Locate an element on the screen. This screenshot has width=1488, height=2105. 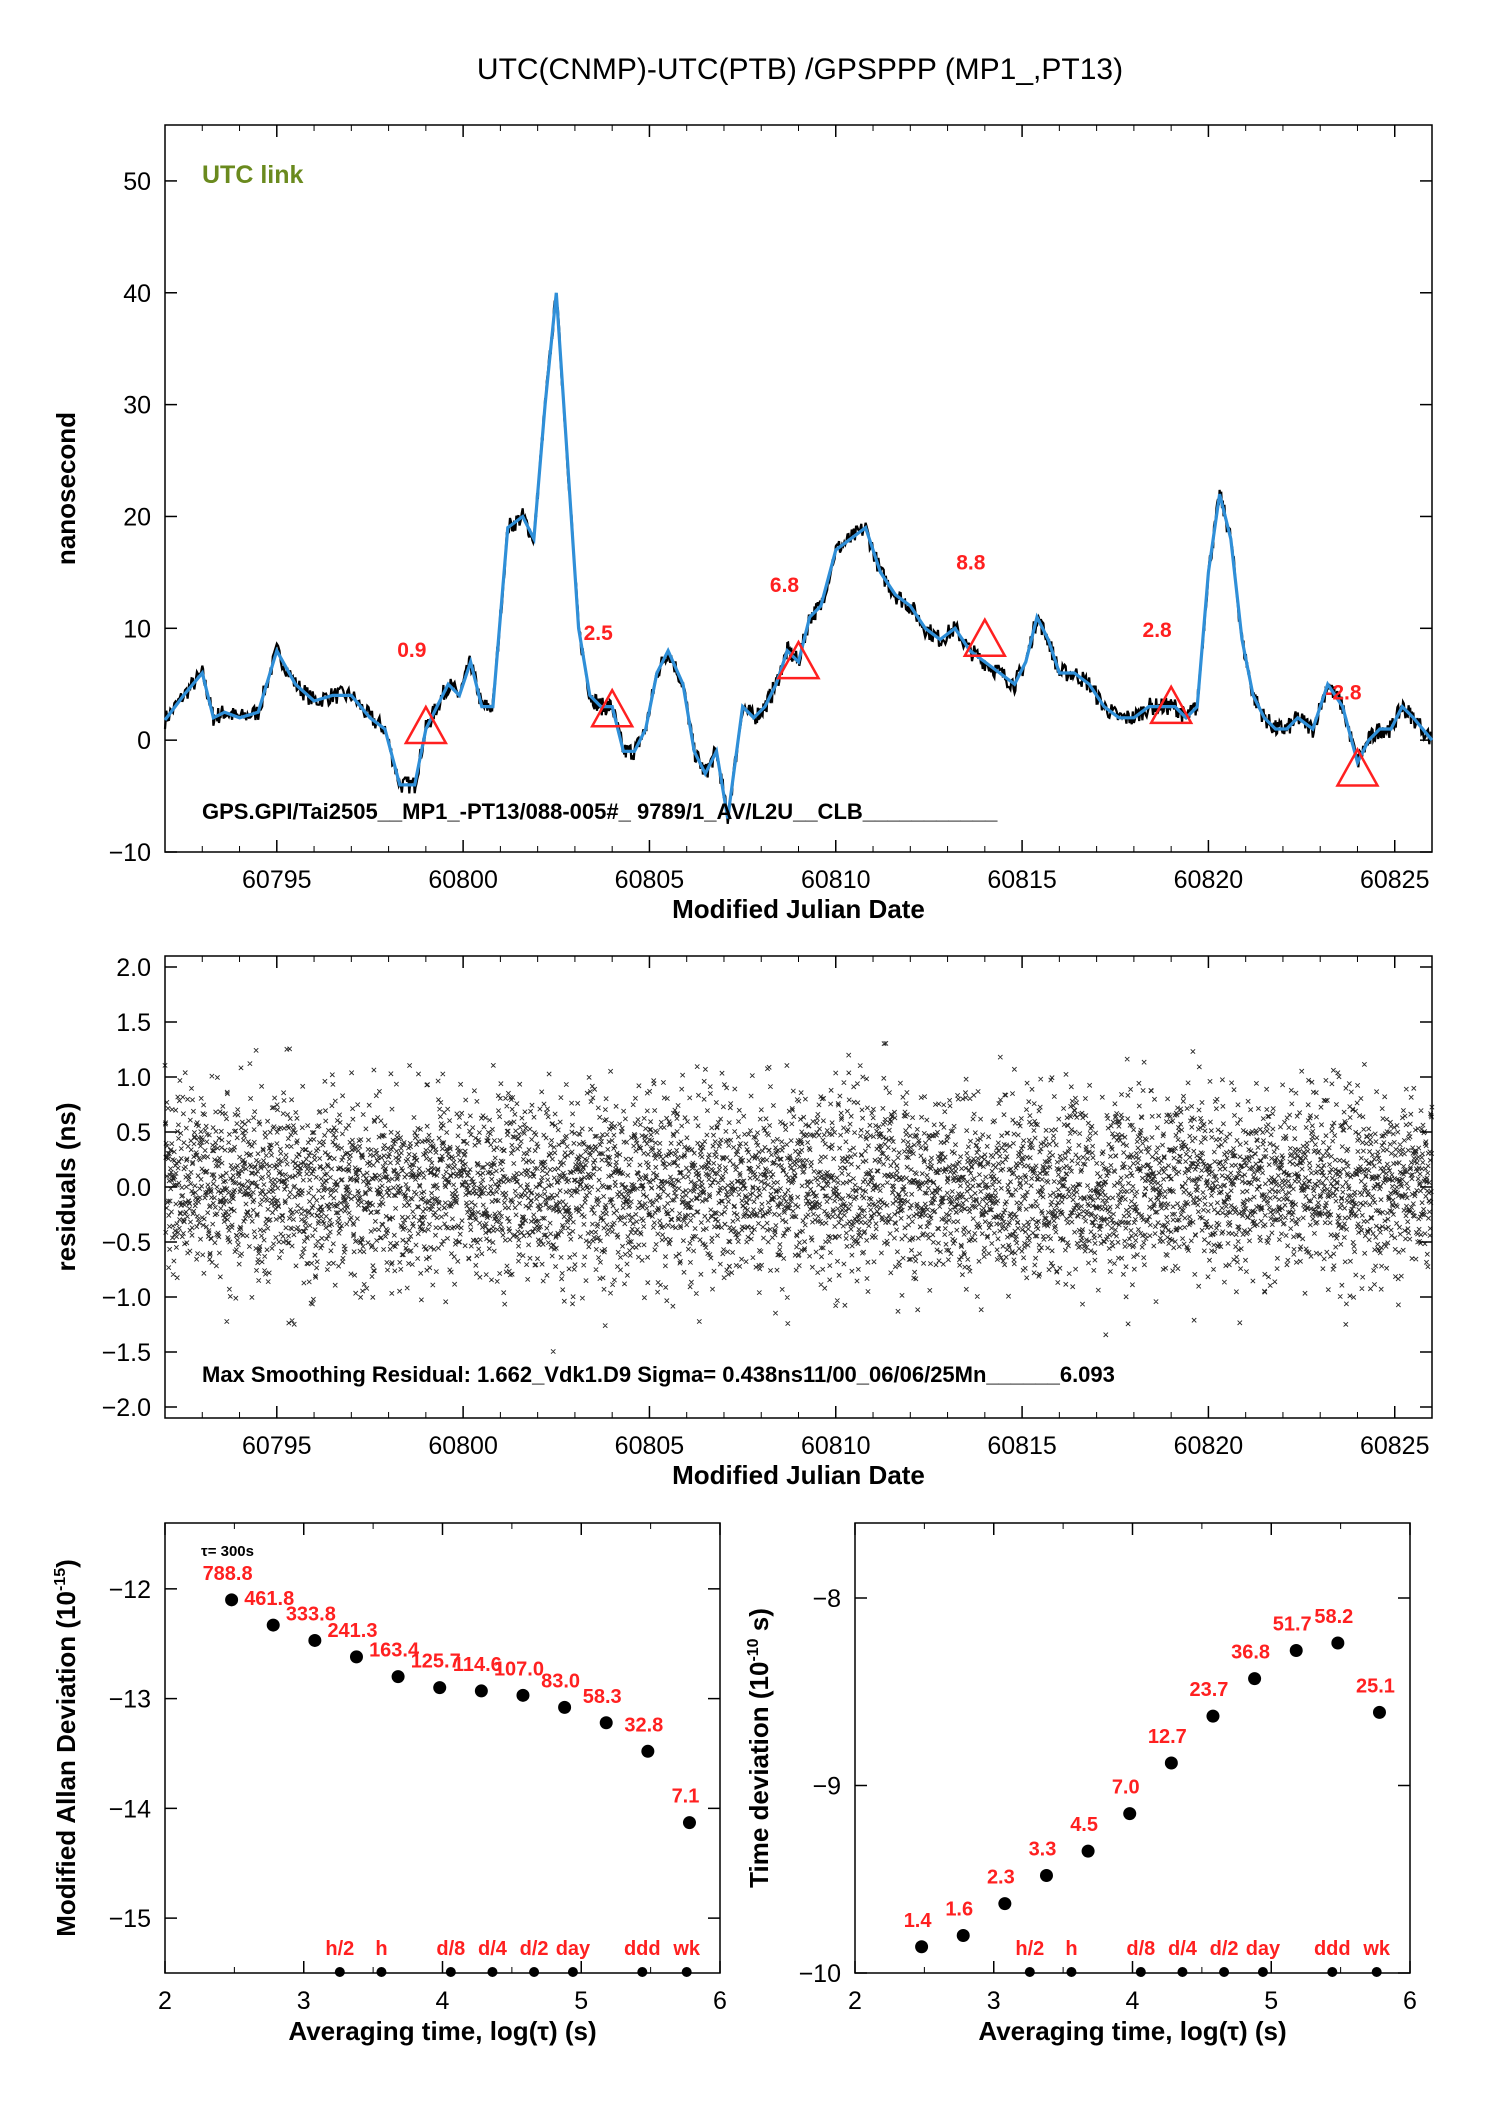
ref-interval-label: h is located at coordinates (1071, 1949).